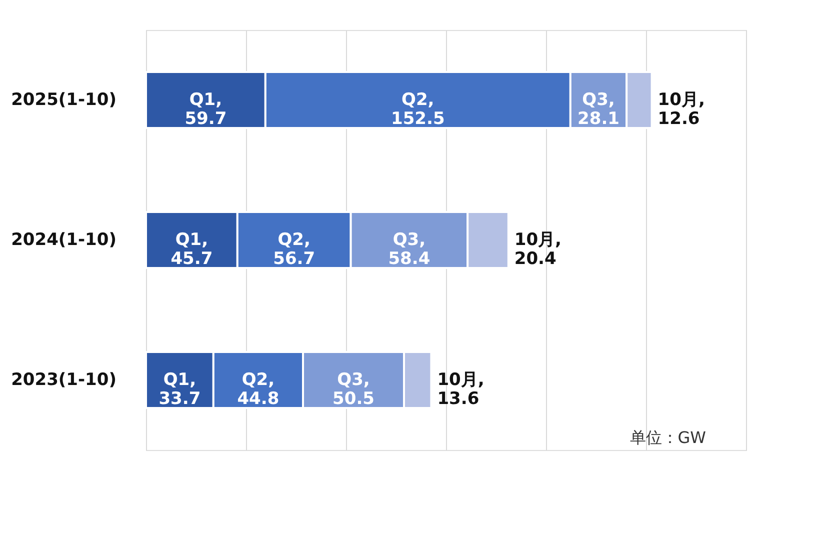 This screenshot has width=828, height=538. I want to click on series-label: Q1,, so click(179, 380).